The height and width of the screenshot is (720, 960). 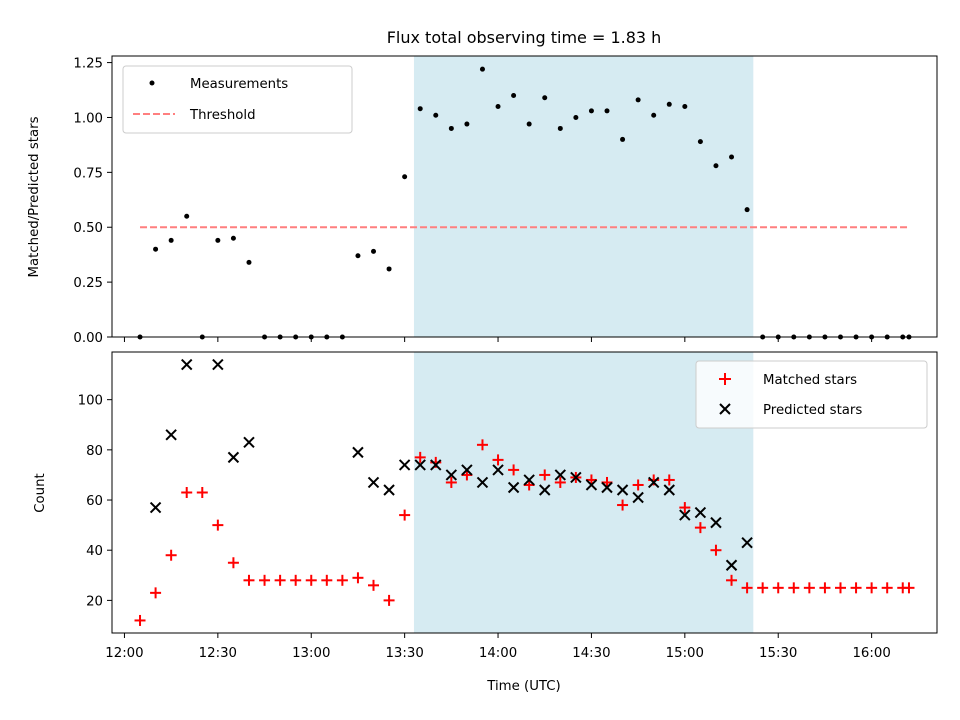 I want to click on x-tick-label: 13:00, so click(x=311, y=653).